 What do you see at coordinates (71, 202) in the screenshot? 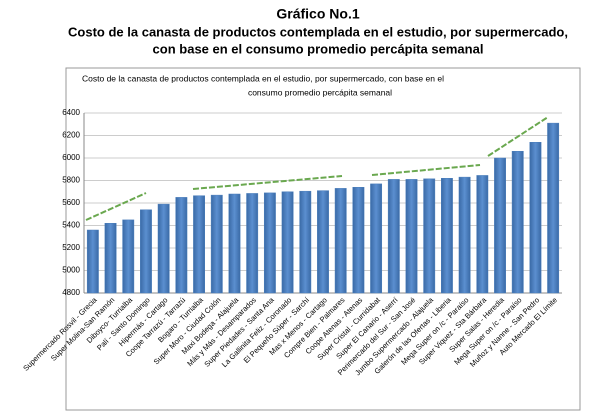
I see `y-tick-label: 5600` at bounding box center [71, 202].